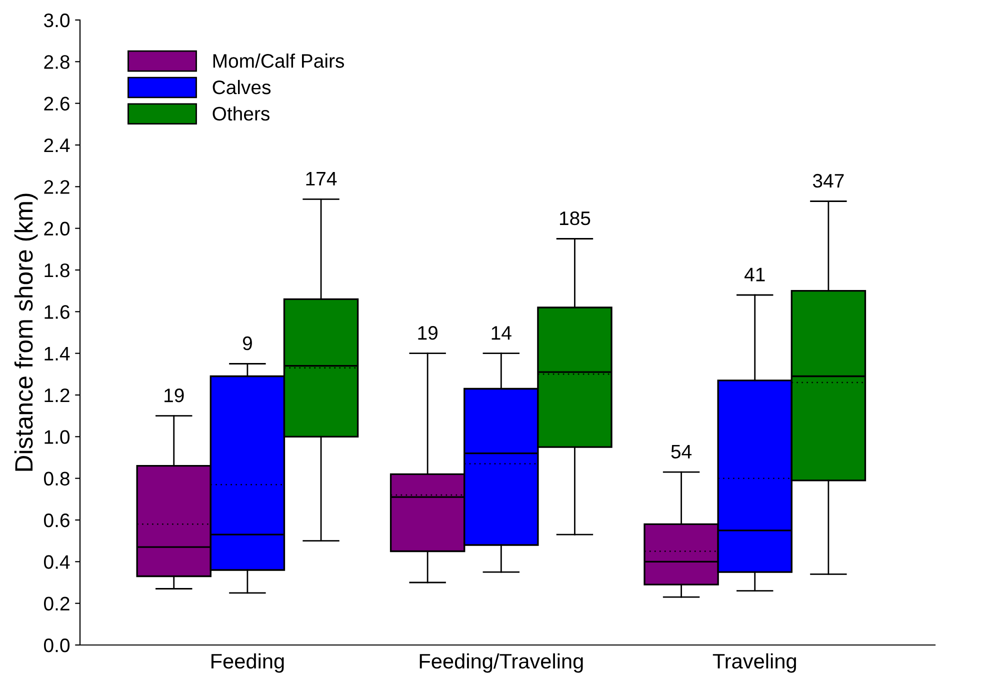 The image size is (995, 690). Describe the element at coordinates (57, 353) in the screenshot. I see `y-tick-label: 1.4` at that location.